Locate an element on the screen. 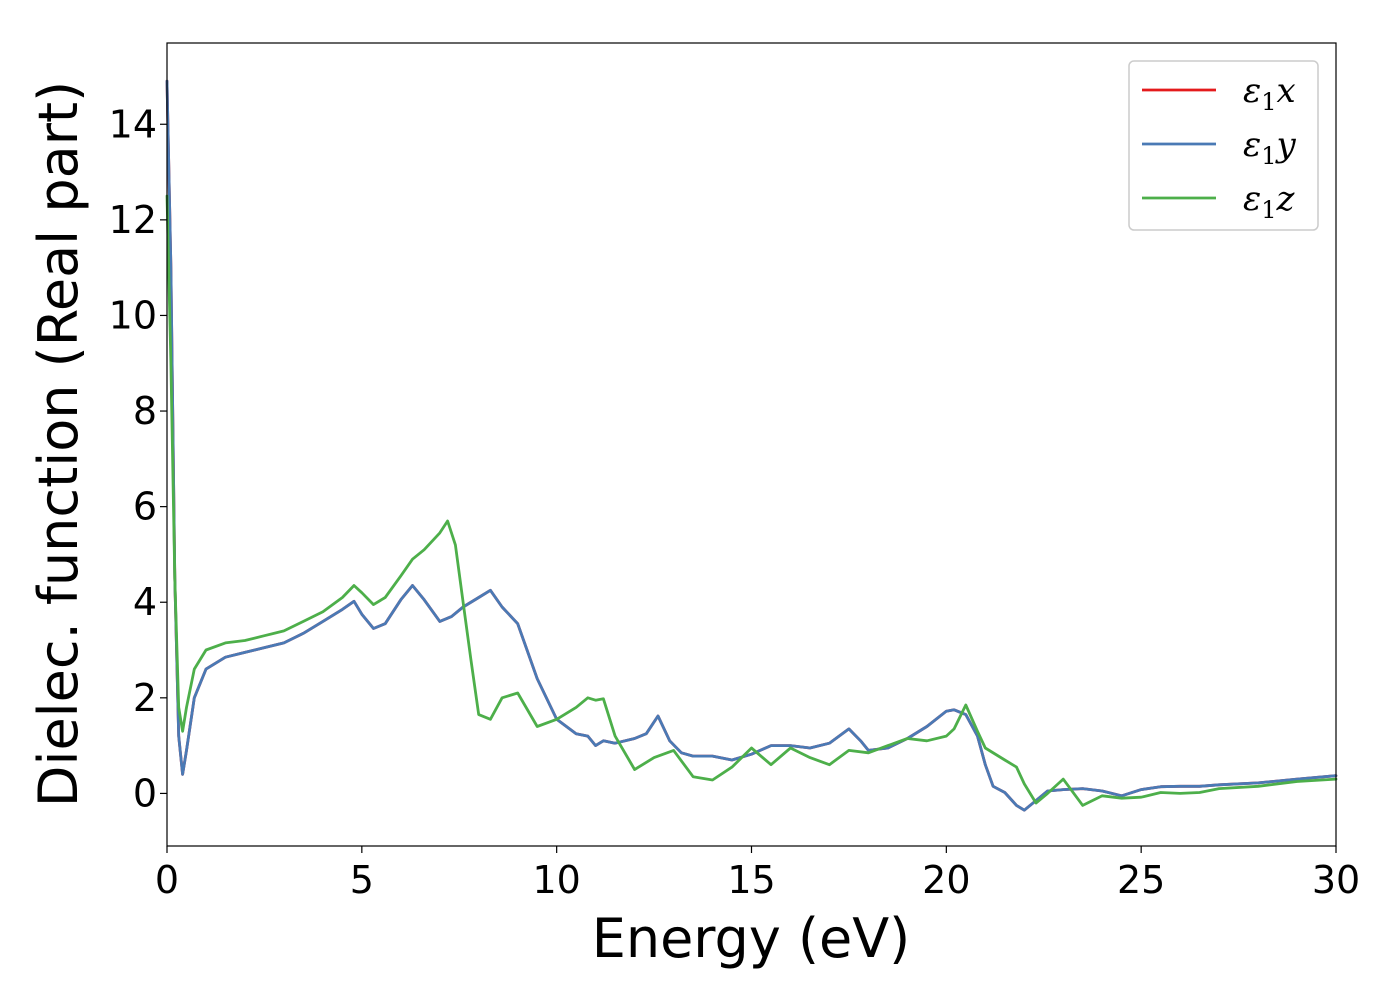 This screenshot has width=1400, height=1000. y-tick-label: 14 is located at coordinates (133, 124).